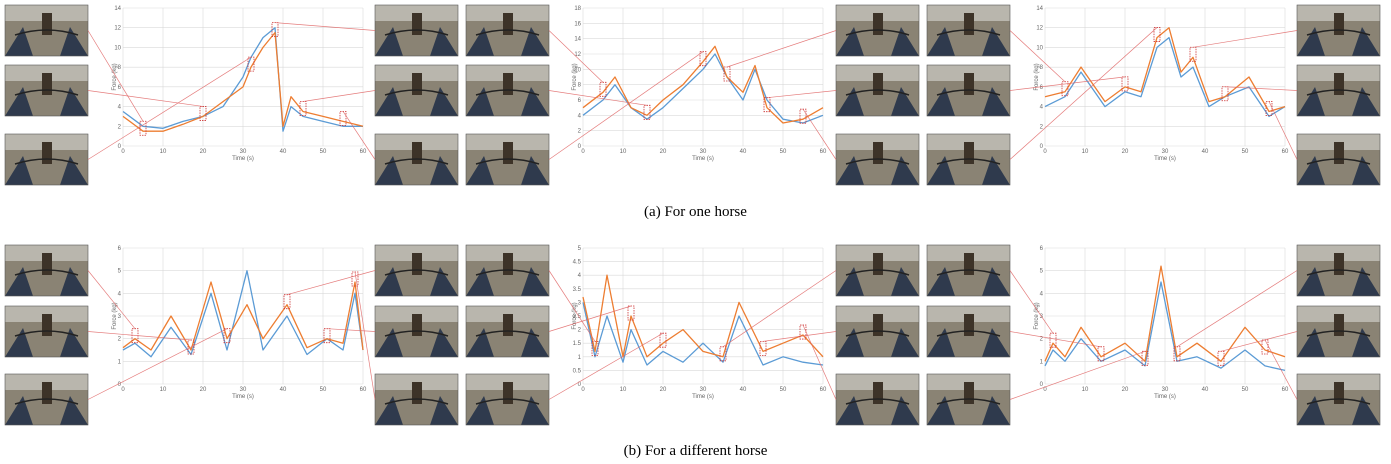 The width and height of the screenshot is (1391, 464). I want to click on series-line-blue, so click(703, 334).